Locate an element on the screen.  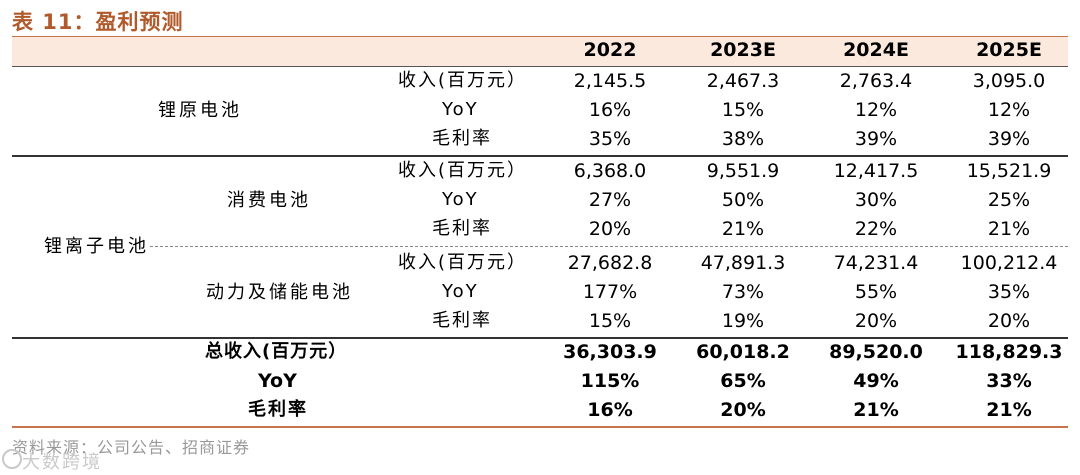
cell: 9,551.9 is located at coordinates (743, 171).